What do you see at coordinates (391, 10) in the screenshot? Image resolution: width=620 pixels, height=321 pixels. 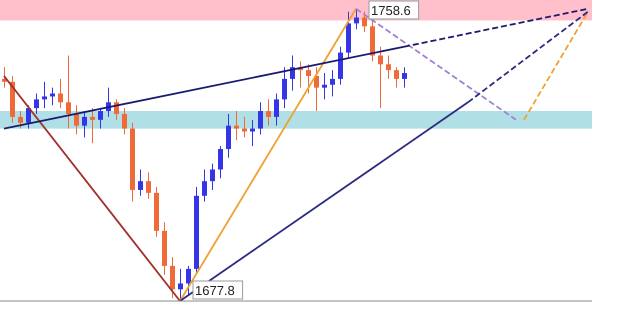 I see `annotation: 1758.6` at bounding box center [391, 10].